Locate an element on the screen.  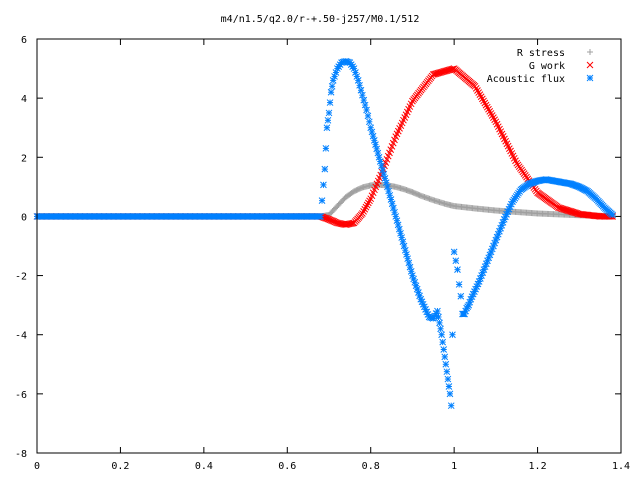
y-tick-label: -6 is located at coordinates (21, 395).